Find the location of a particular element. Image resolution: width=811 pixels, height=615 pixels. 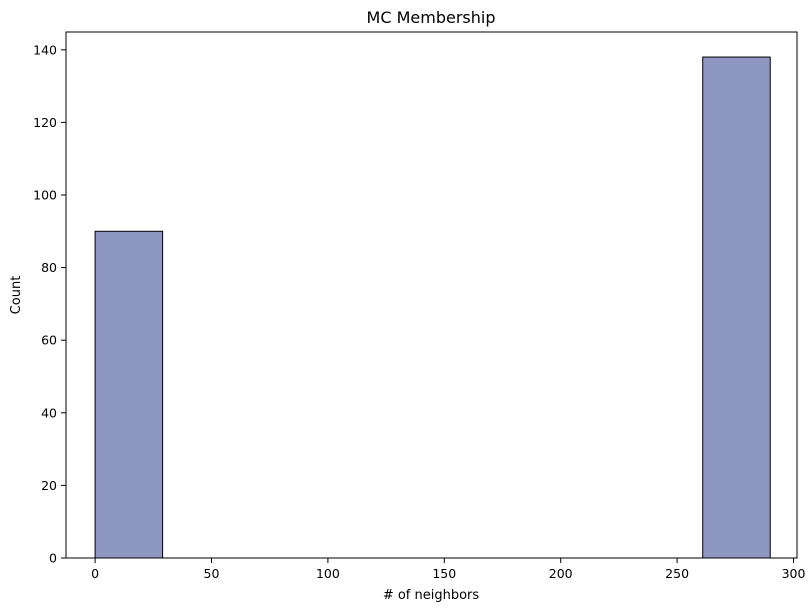

x-tick-label: 0 is located at coordinates (95, 573).